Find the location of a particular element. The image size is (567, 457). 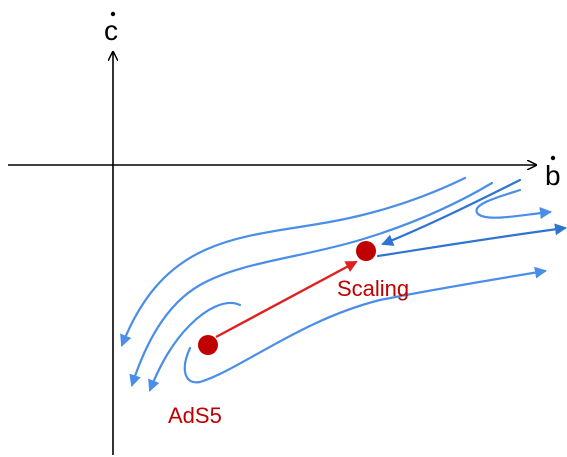

y-axis-label: c is located at coordinates (111, 30).